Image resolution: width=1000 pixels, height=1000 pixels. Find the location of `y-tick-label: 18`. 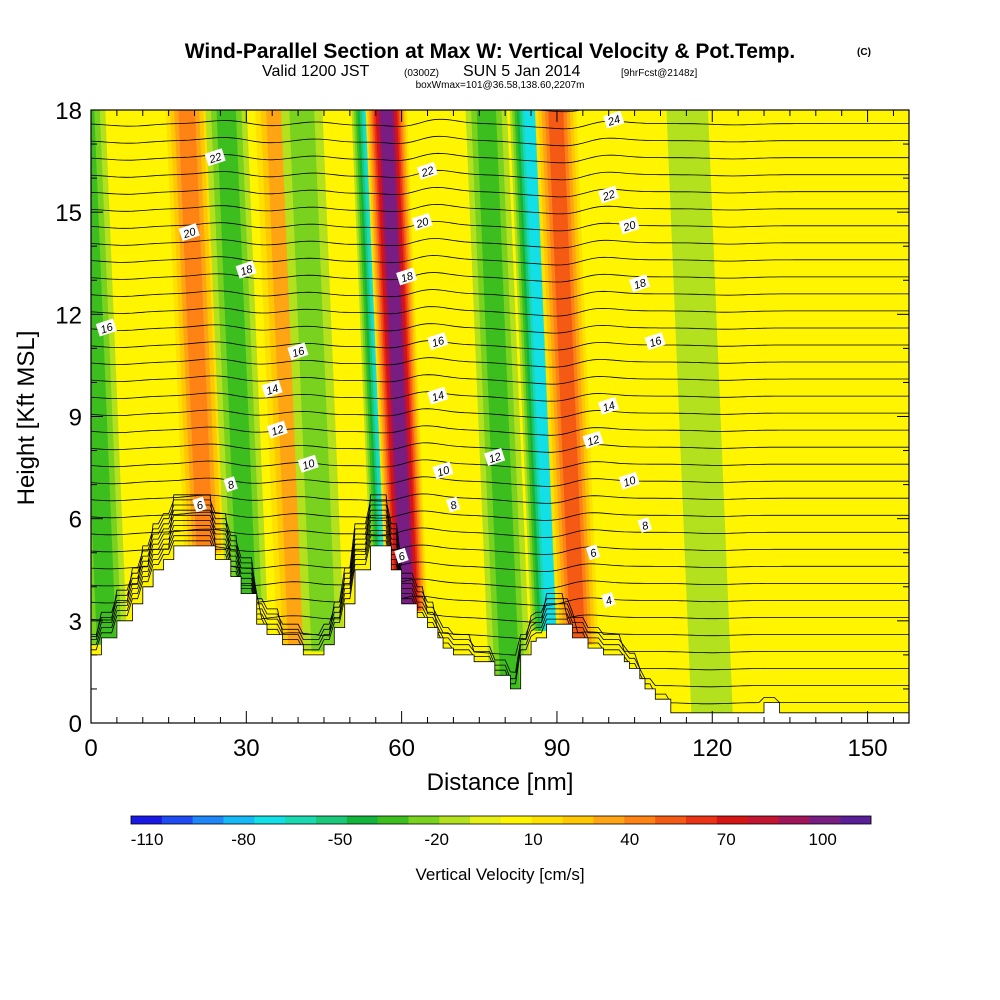

y-tick-label: 18 is located at coordinates (68, 111).